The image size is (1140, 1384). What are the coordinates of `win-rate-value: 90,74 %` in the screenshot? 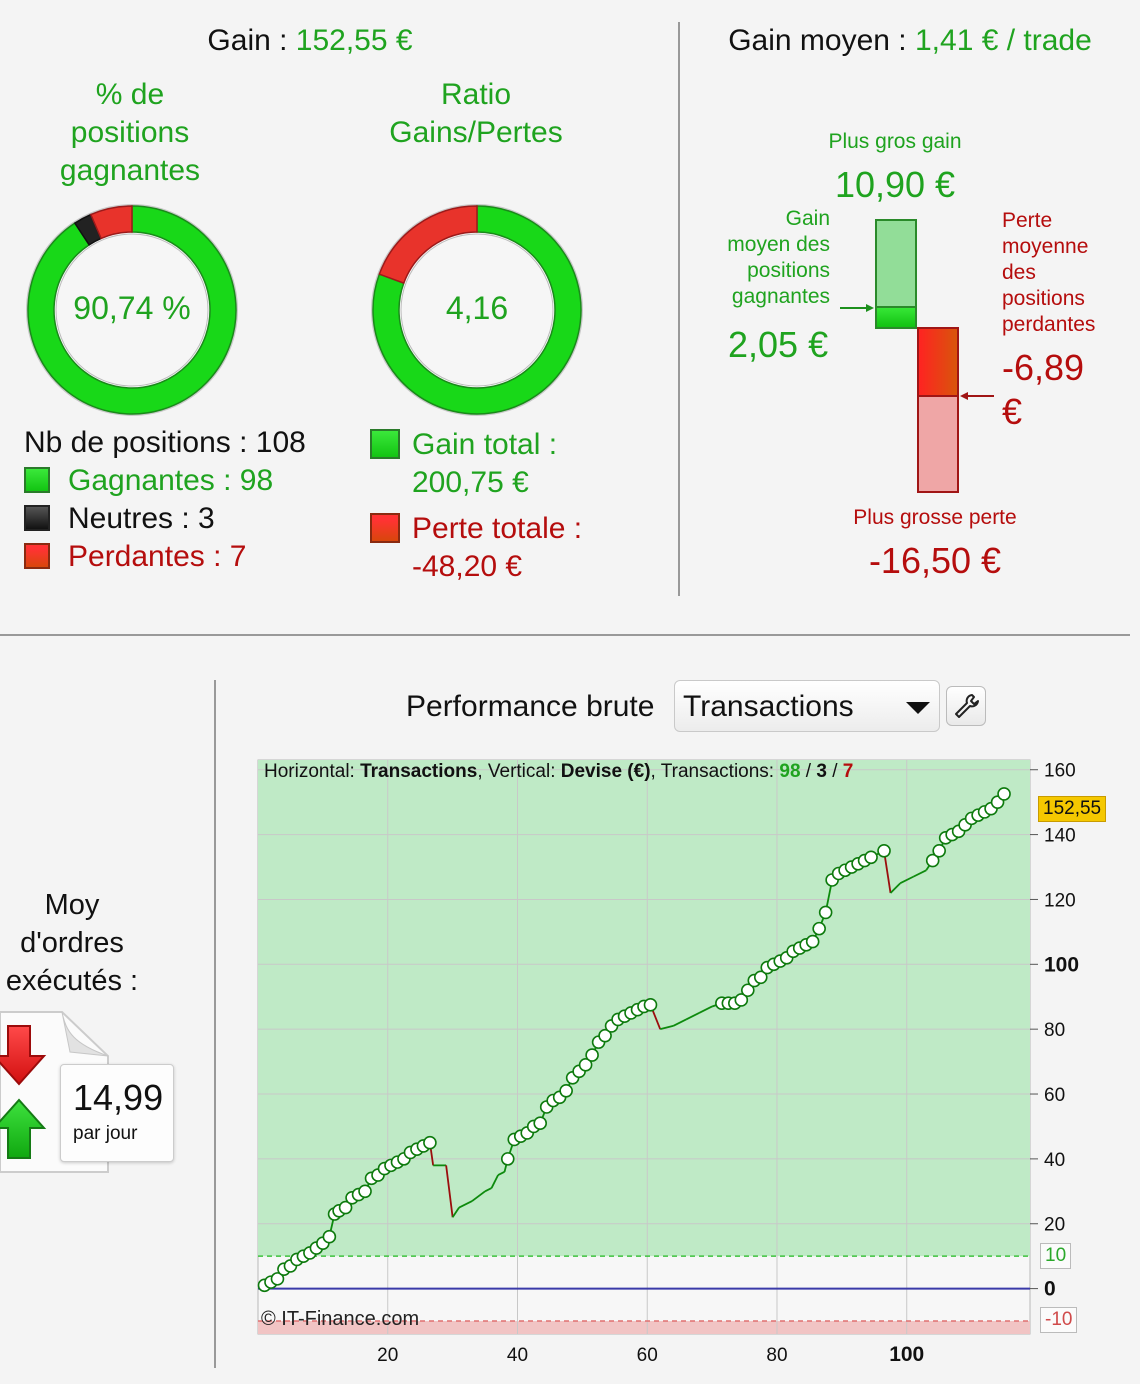 It's located at (132, 308).